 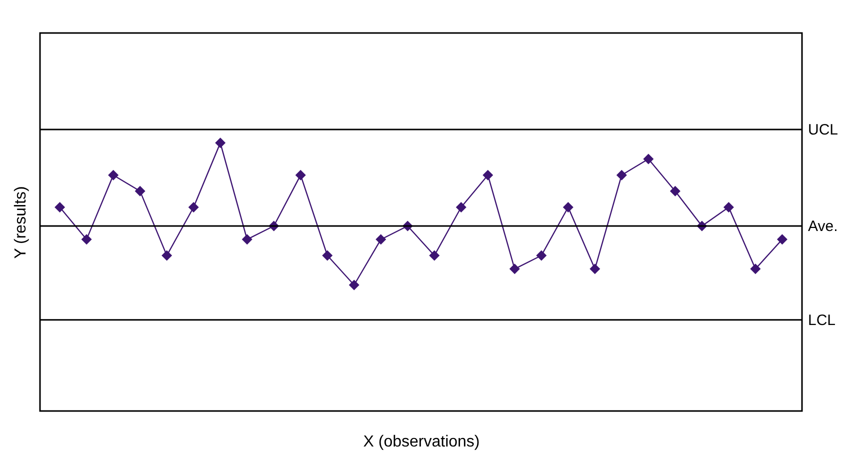 What do you see at coordinates (823, 130) in the screenshot?
I see `ref-line-label: UCL` at bounding box center [823, 130].